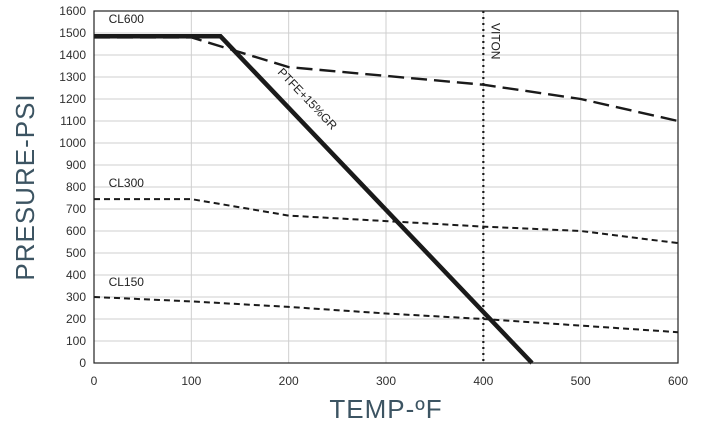 The image size is (705, 426). I want to click on x-axis-title: TEMP-ºF, so click(385, 409).